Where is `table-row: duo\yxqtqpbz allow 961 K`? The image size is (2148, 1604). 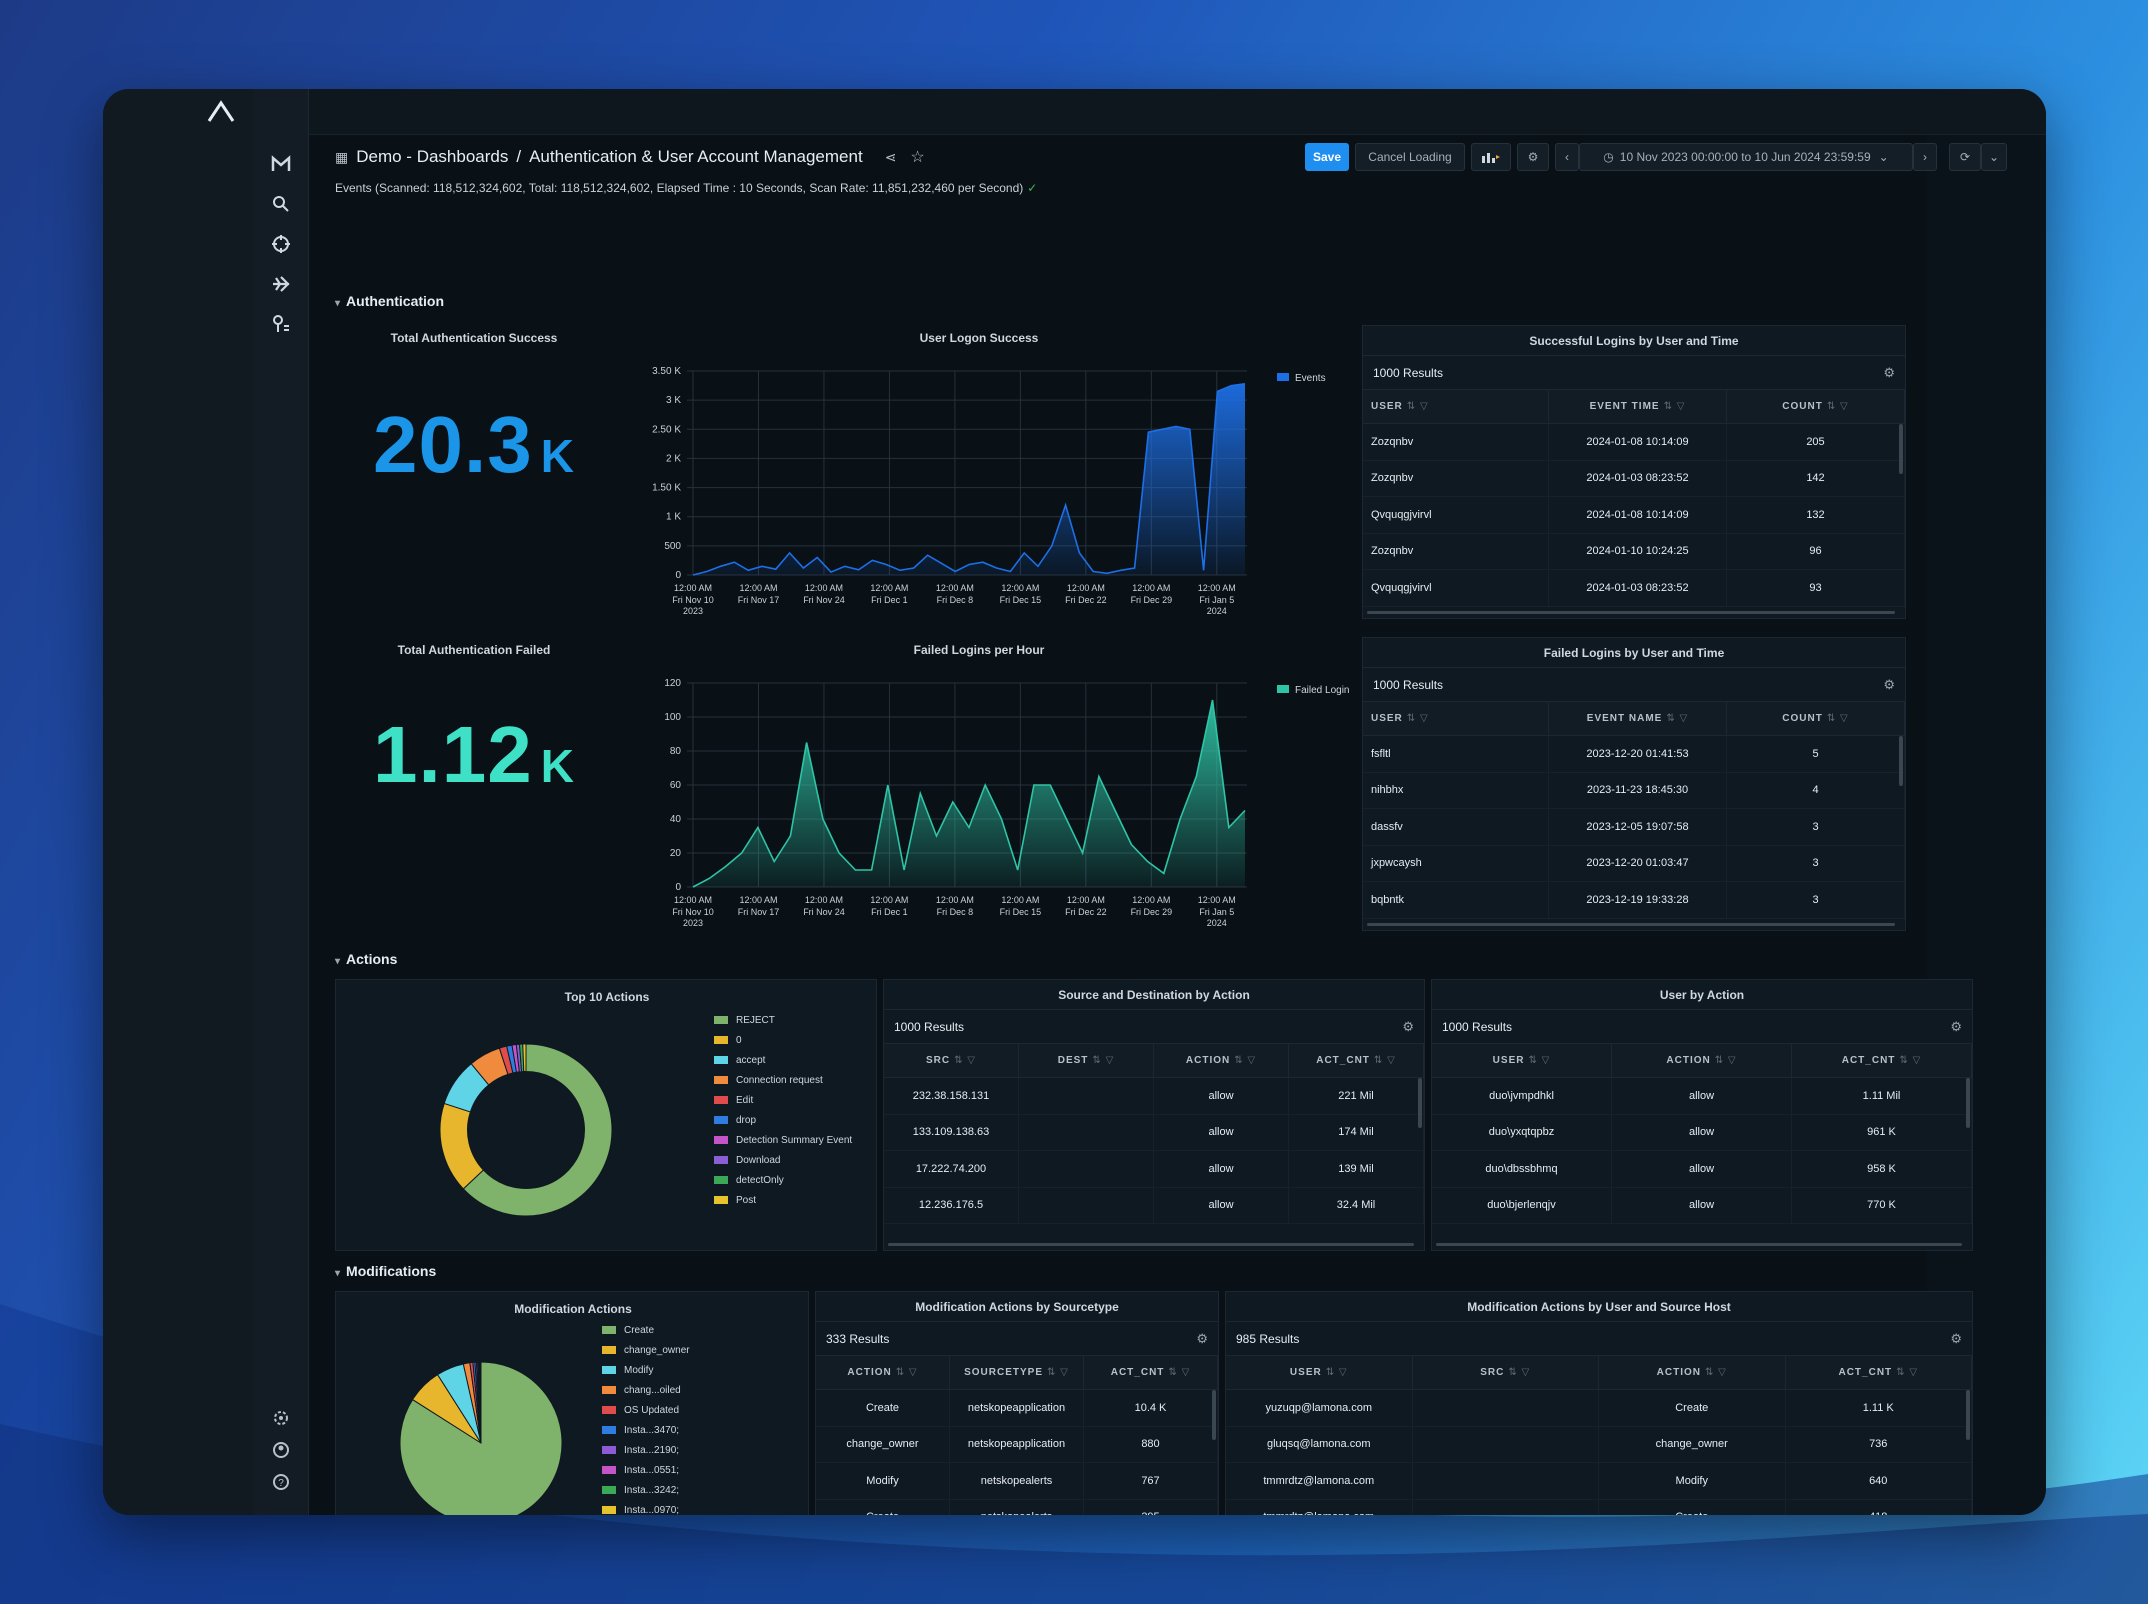
table-row: duo\yxqtqpbz allow 961 K is located at coordinates (1702, 1132).